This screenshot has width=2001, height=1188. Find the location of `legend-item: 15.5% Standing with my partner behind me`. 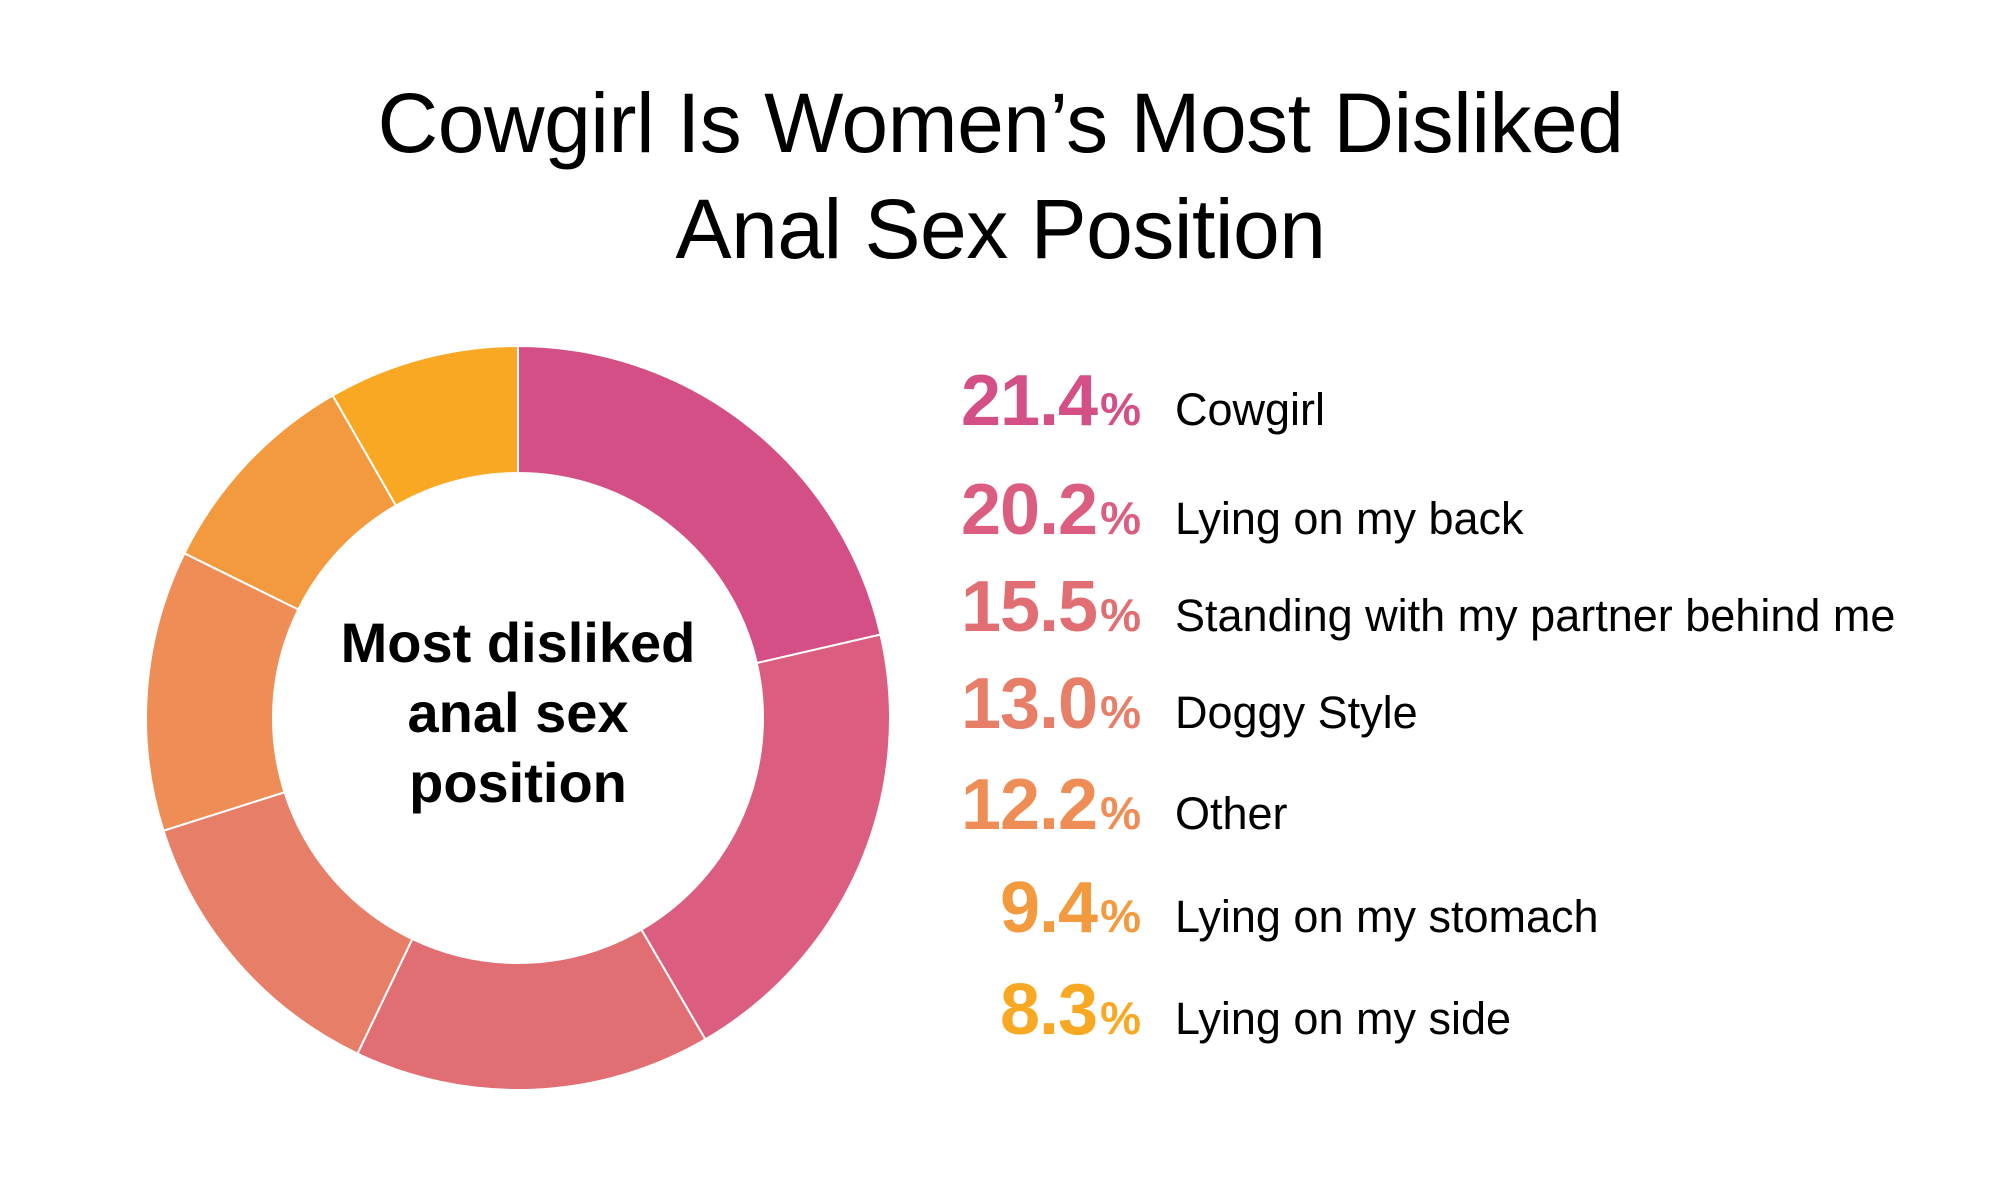

legend-item: 15.5% Standing with my partner behind me is located at coordinates (1397, 611).